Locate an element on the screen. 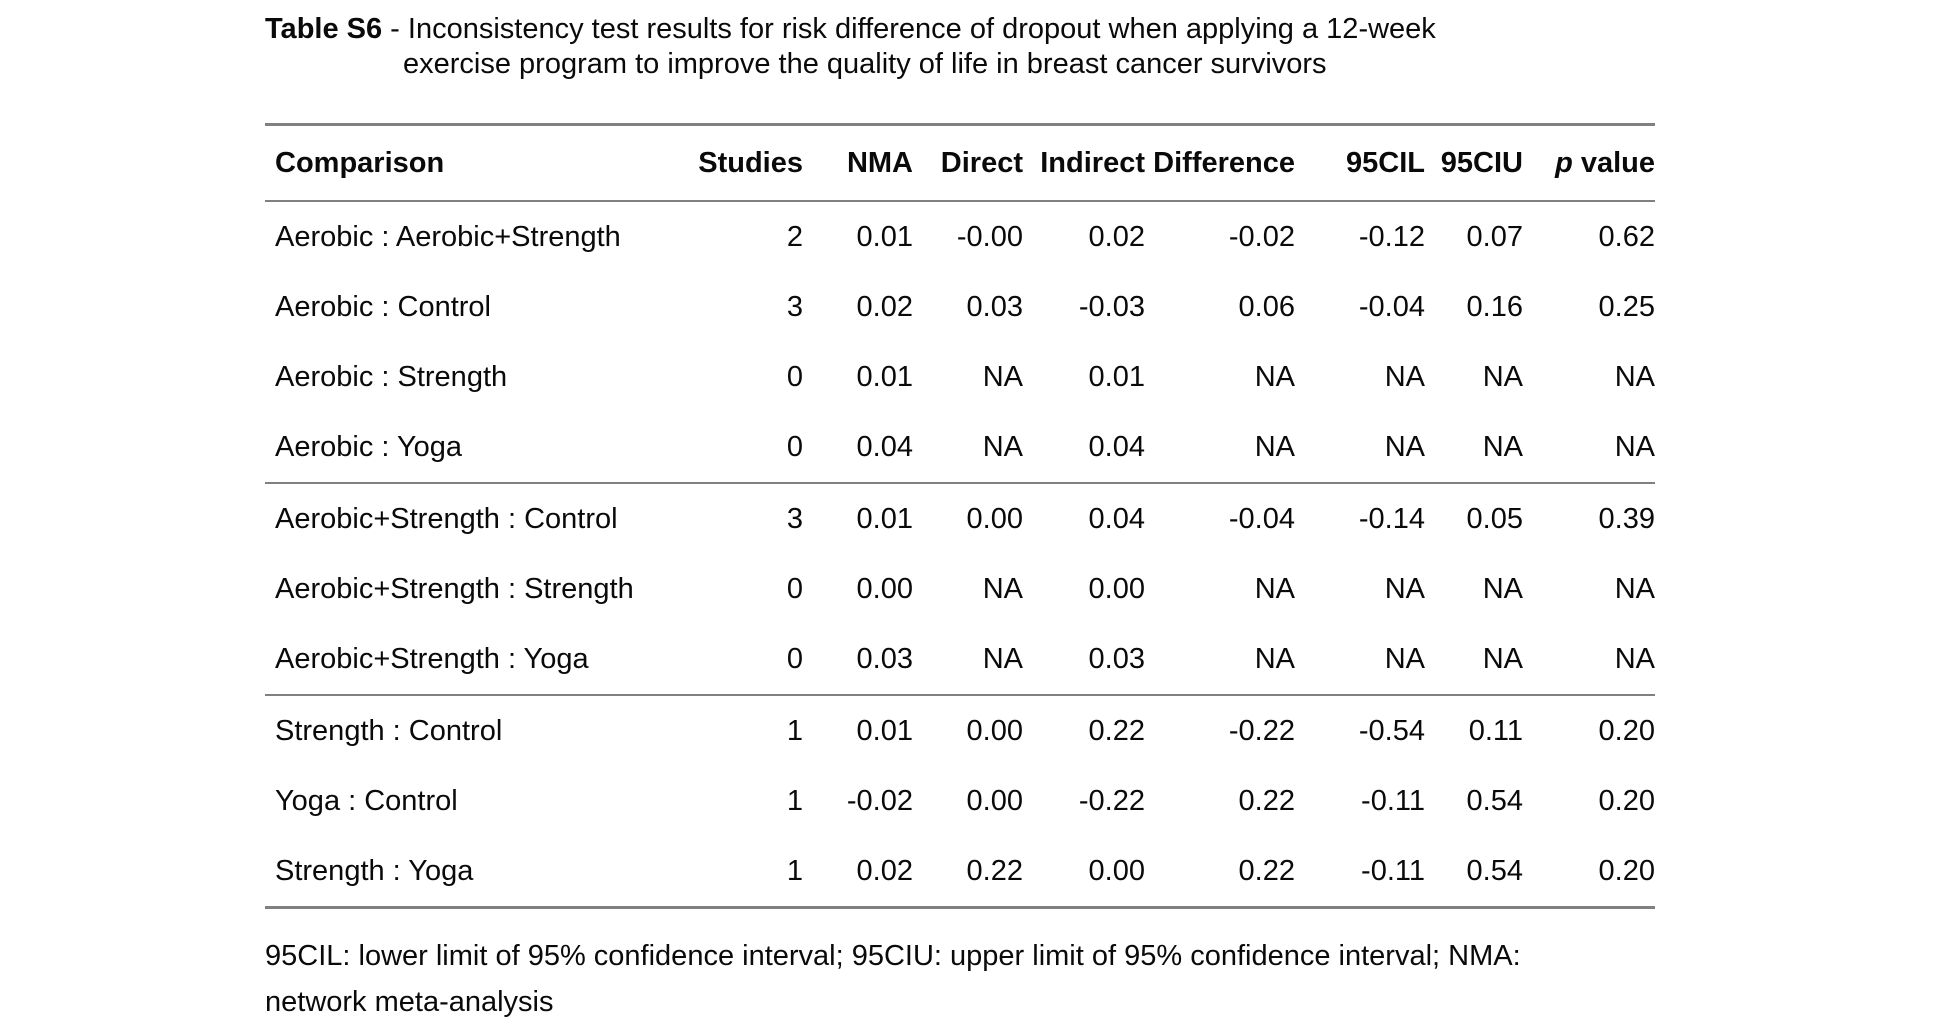 This screenshot has width=1955, height=1025. cell-comparison: Aerobic : Aerobic+Strength is located at coordinates (448, 236).